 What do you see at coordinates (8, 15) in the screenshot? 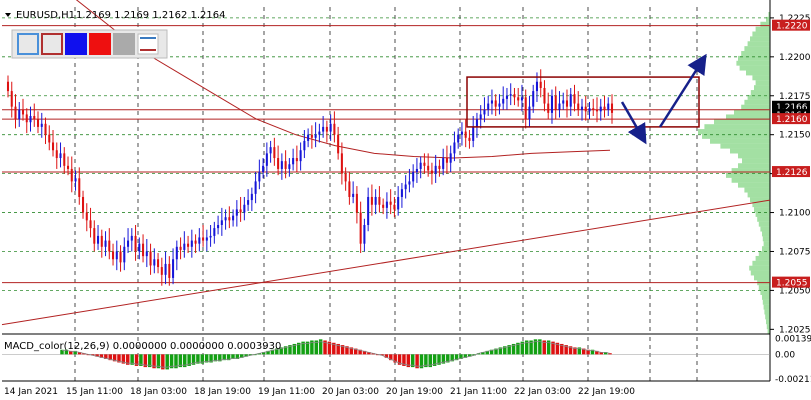
I see `collapse-triangle-icon` at bounding box center [8, 15].